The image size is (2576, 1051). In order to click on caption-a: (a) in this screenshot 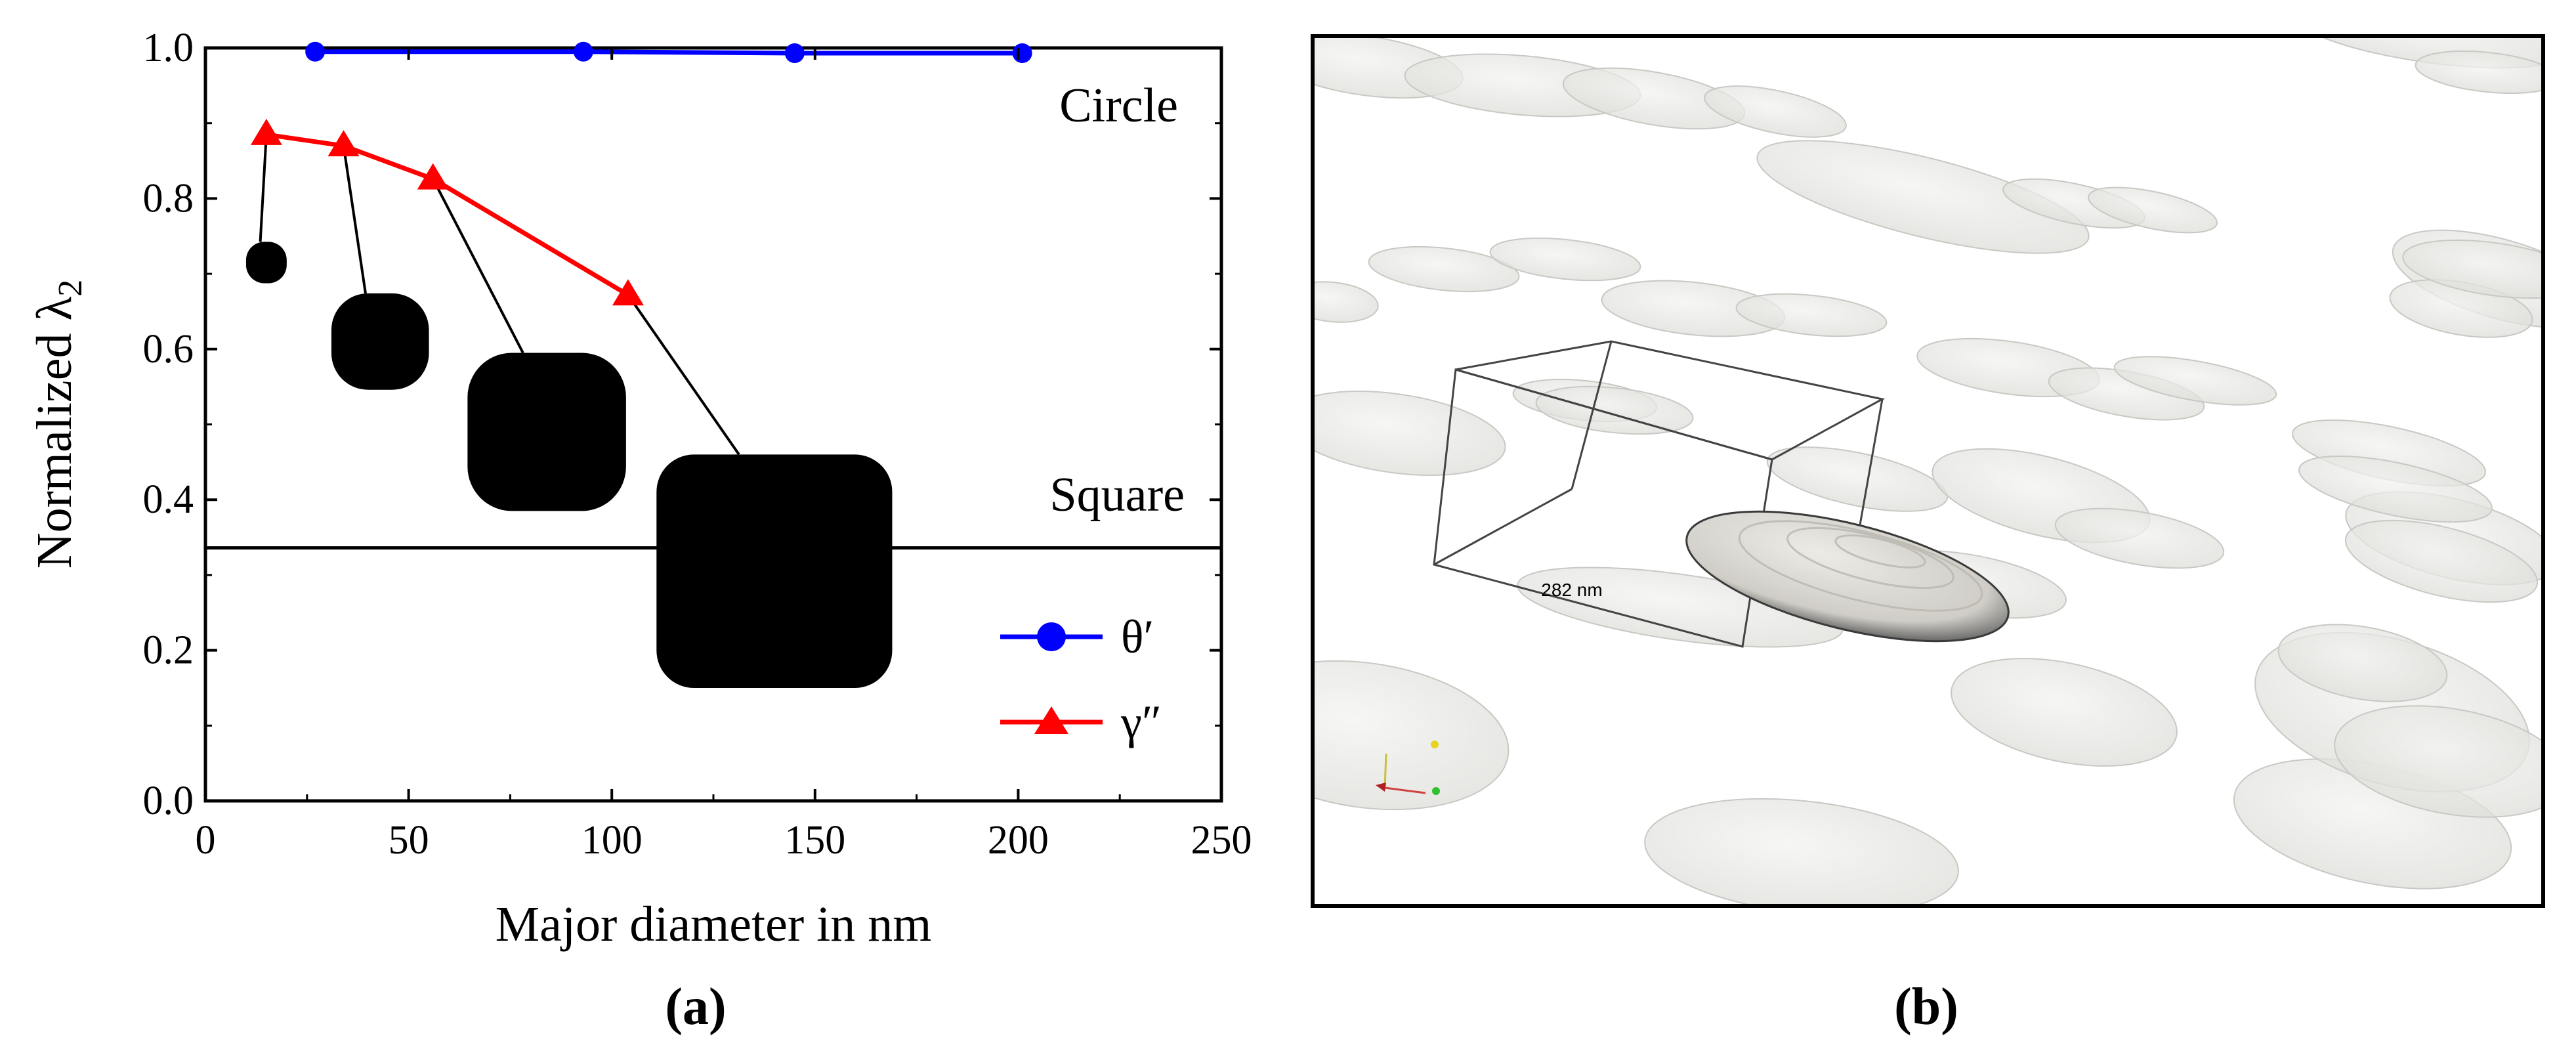, I will do `click(695, 1007)`.